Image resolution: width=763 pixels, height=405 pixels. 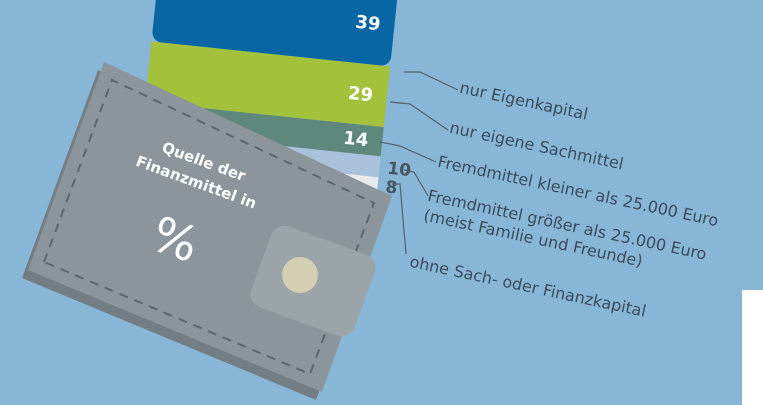 I want to click on leader-lines, so click(x=419, y=163).